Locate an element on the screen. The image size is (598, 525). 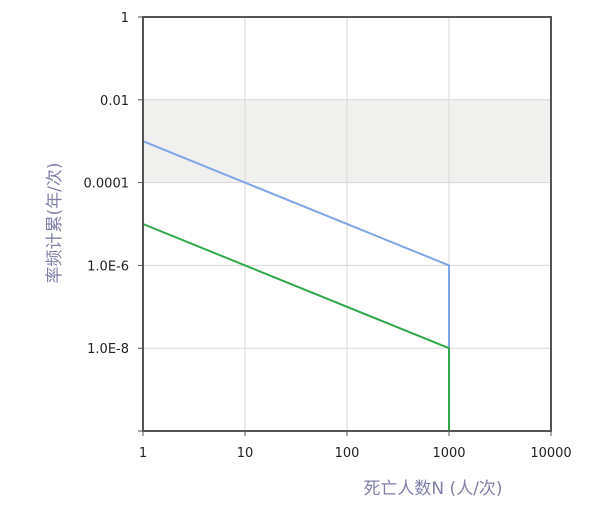
x-tick-label: 10000 is located at coordinates (550, 453).